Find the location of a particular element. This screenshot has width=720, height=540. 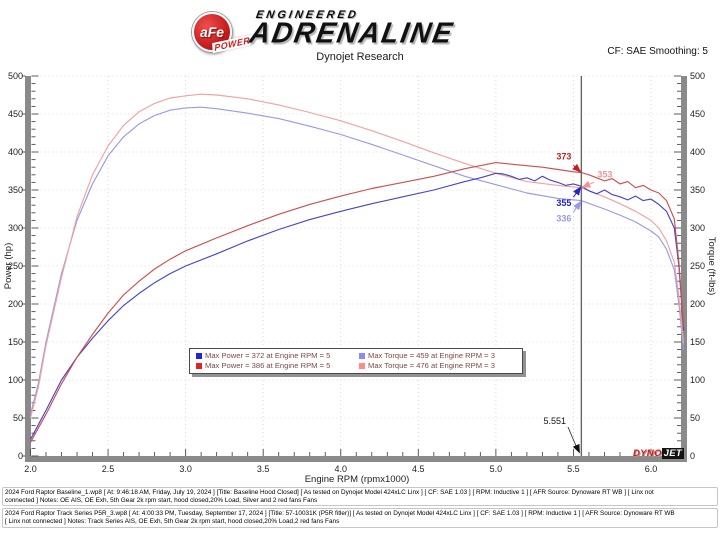

y-tick-label-right: 450 is located at coordinates (697, 114).